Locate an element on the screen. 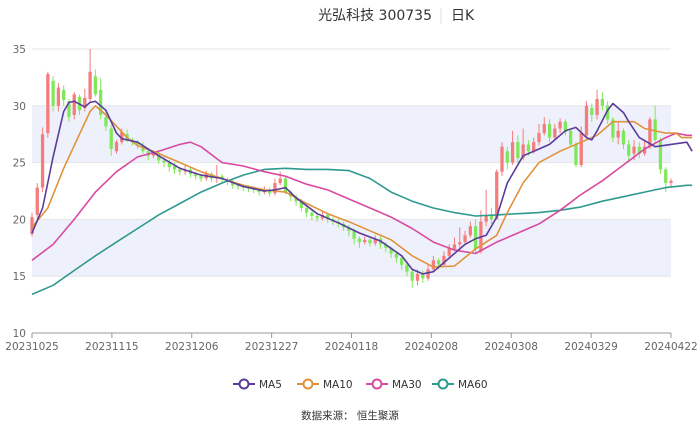  x-tick-label-20240329: 20240329 is located at coordinates (590, 347).